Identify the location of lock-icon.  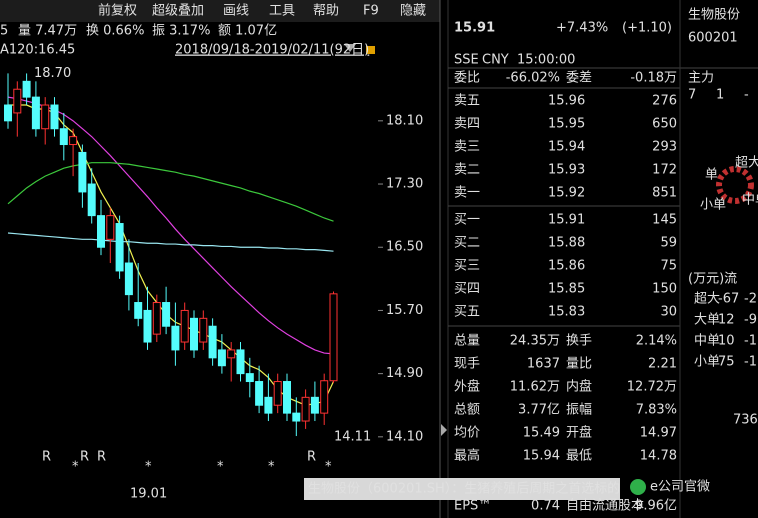
(370, 50).